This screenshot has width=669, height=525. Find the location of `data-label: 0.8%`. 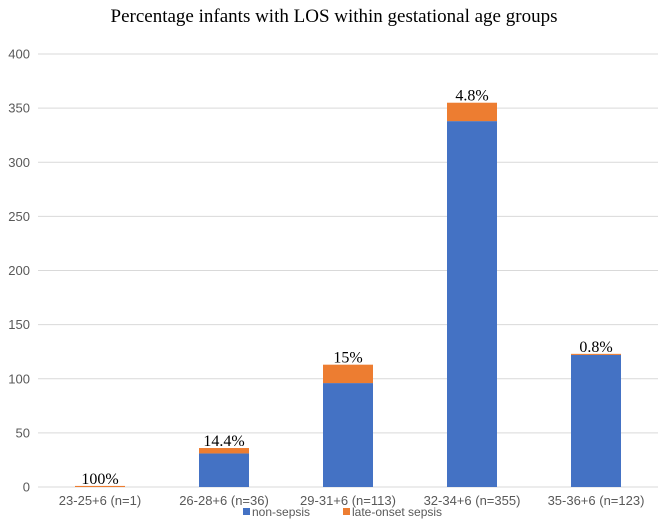

data-label: 0.8% is located at coordinates (595, 347).